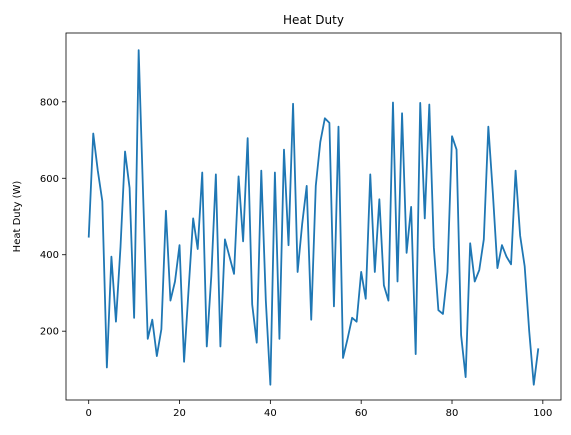 The height and width of the screenshot is (435, 571). What do you see at coordinates (49, 179) in the screenshot?
I see `y-tick-label: 600` at bounding box center [49, 179].